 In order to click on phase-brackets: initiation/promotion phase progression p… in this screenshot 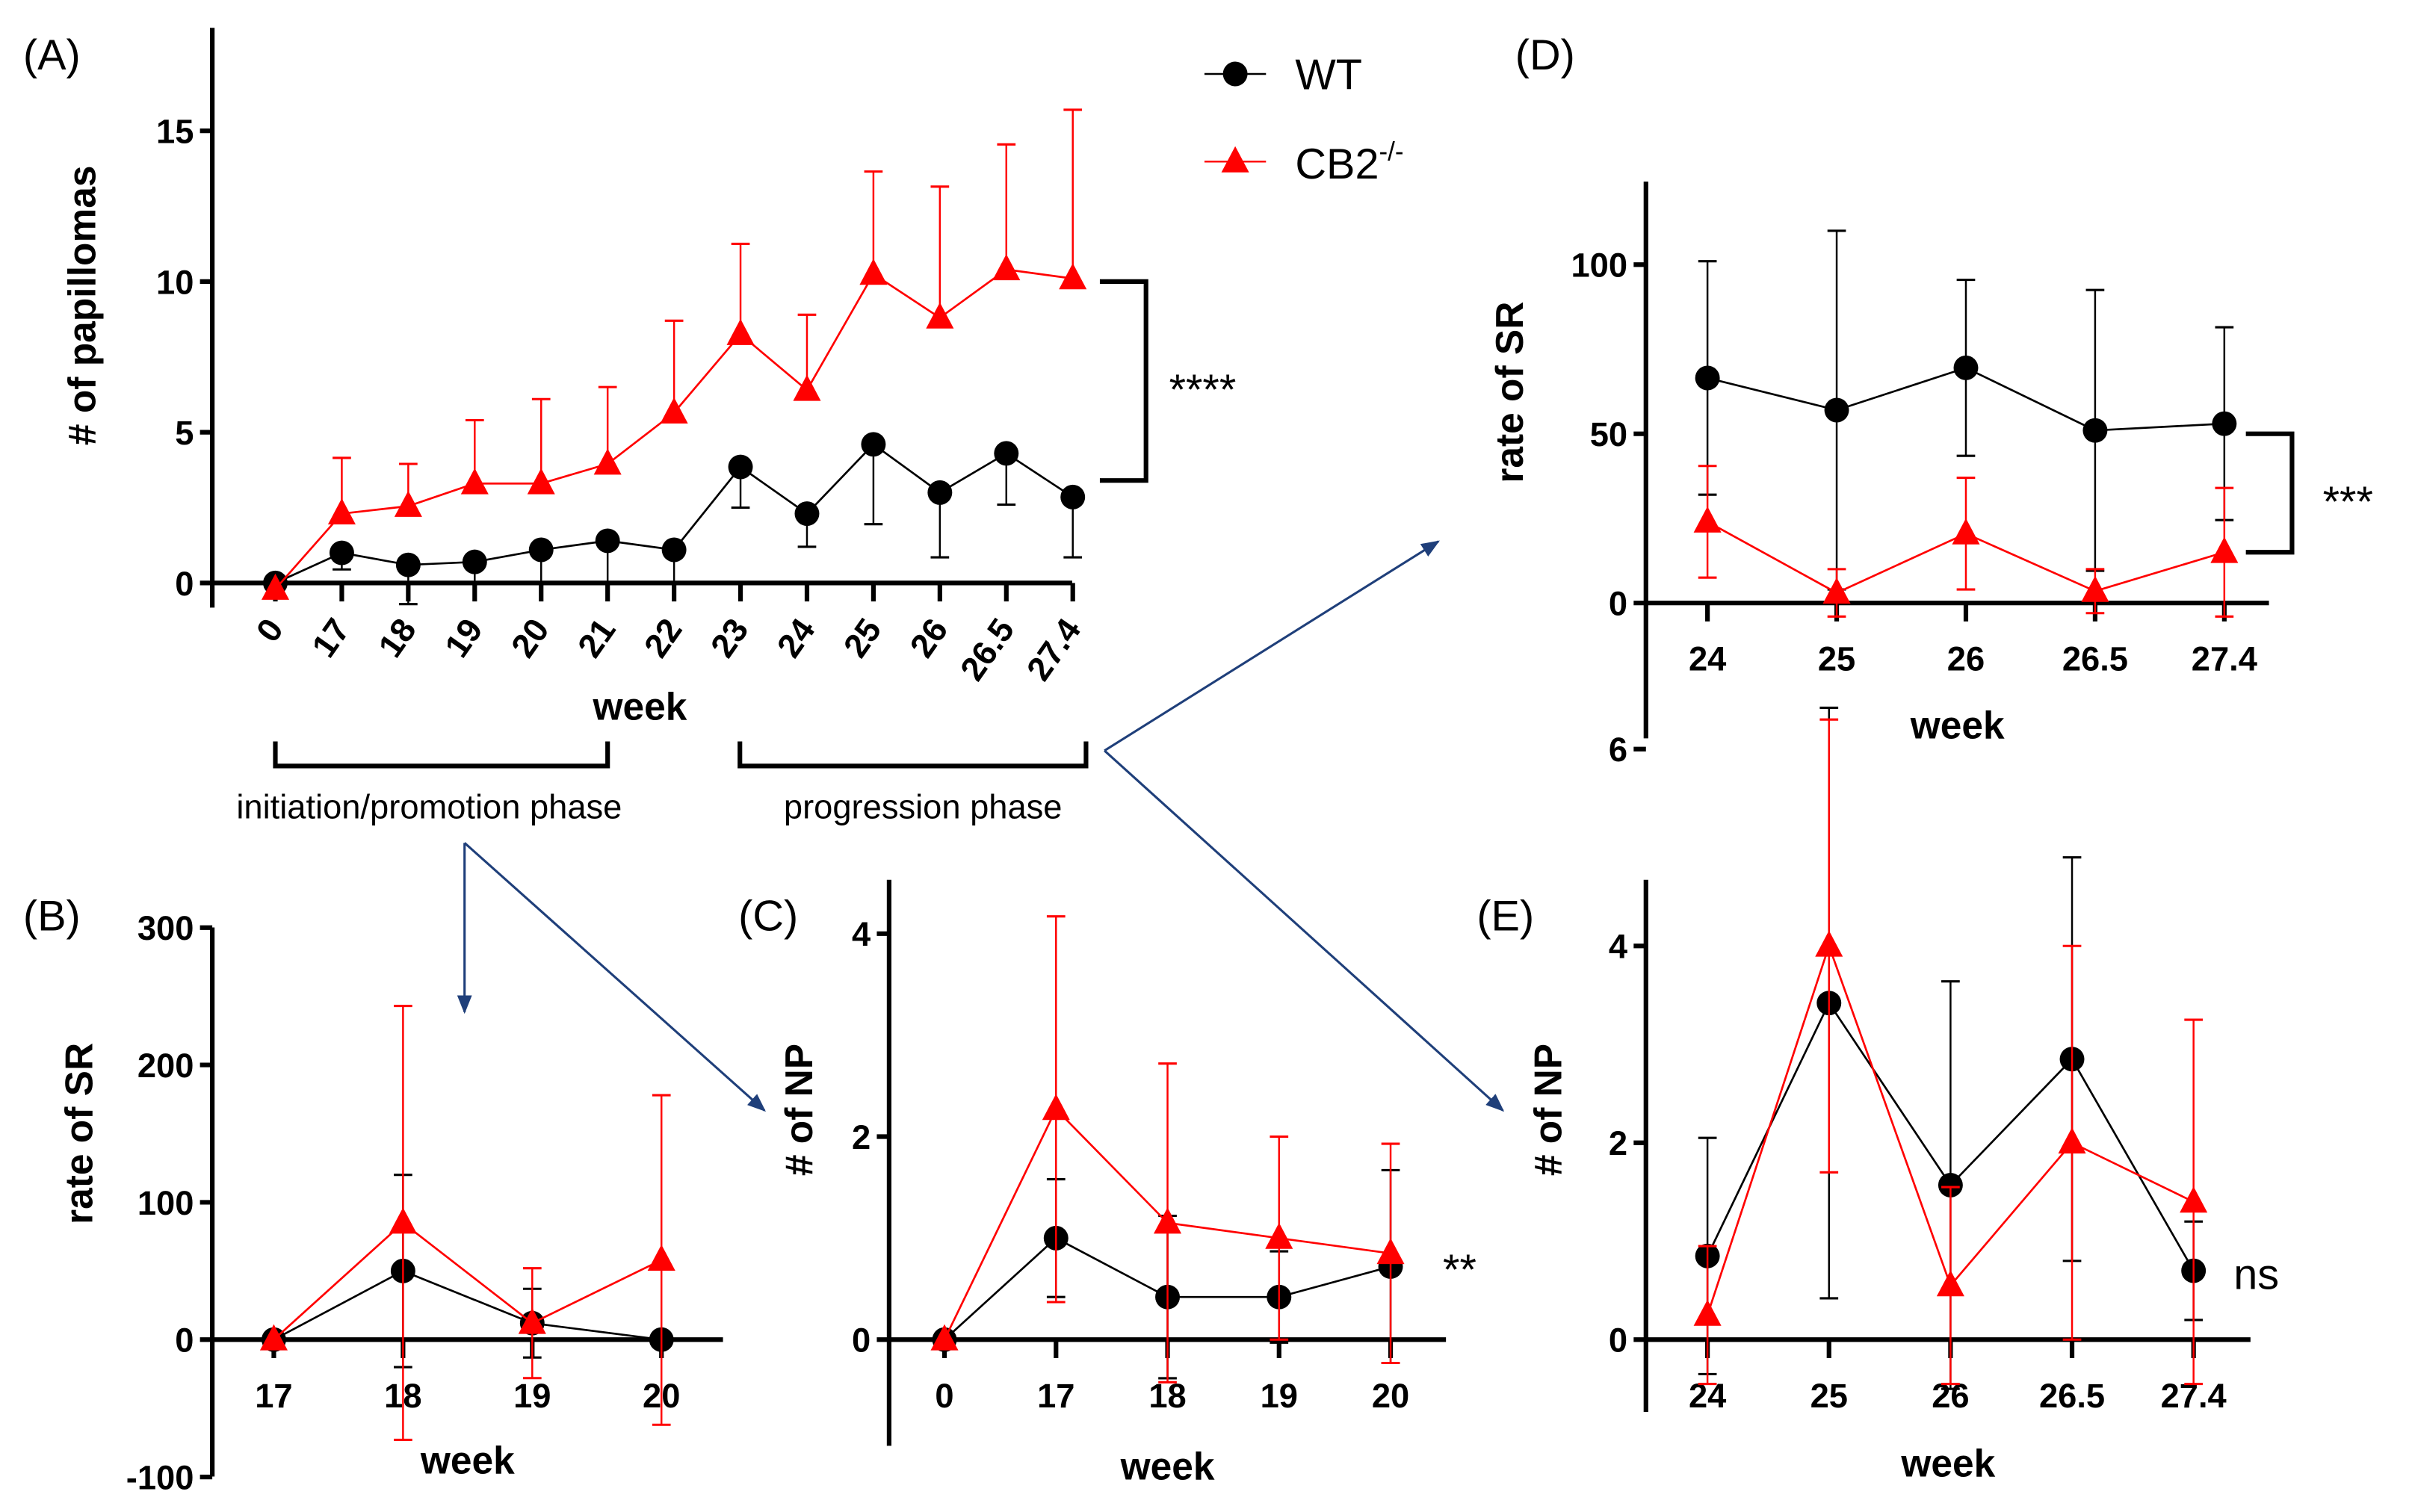, I will do `click(662, 783)`.